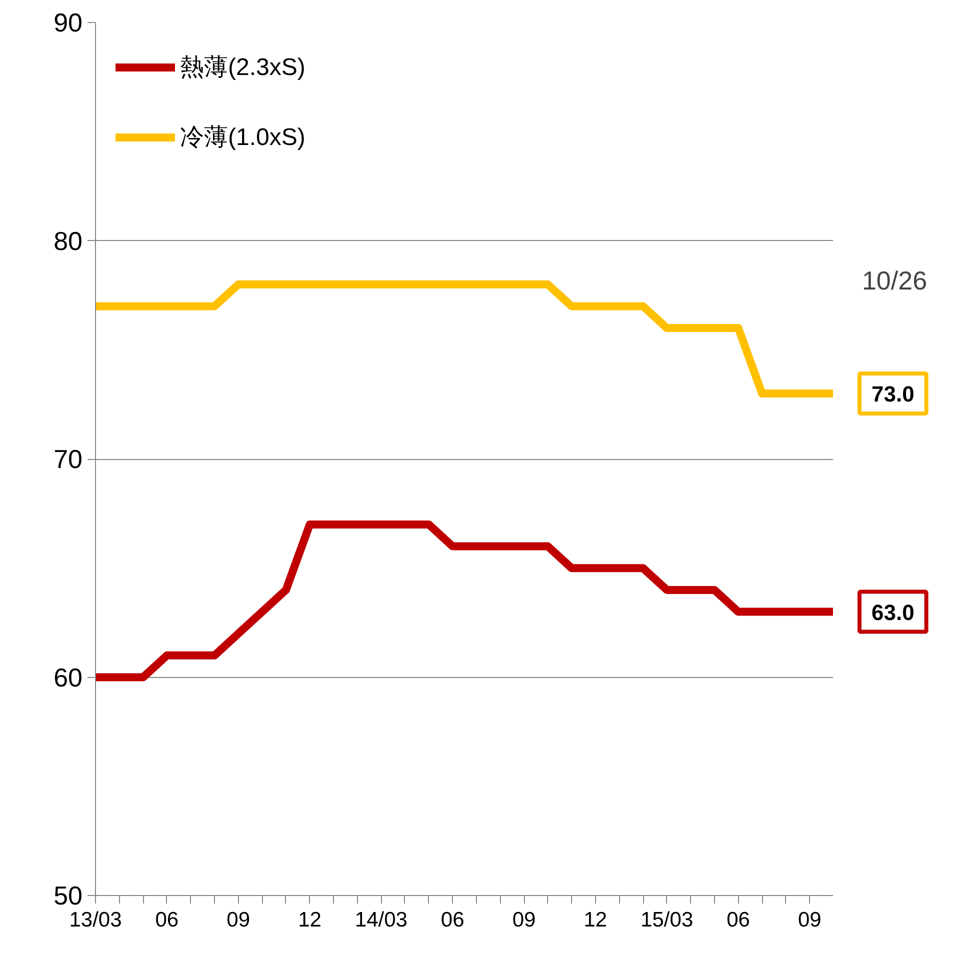 The height and width of the screenshot is (953, 955). What do you see at coordinates (243, 68) in the screenshot?
I see `legend-label: 熱薄(2.3xS)` at bounding box center [243, 68].